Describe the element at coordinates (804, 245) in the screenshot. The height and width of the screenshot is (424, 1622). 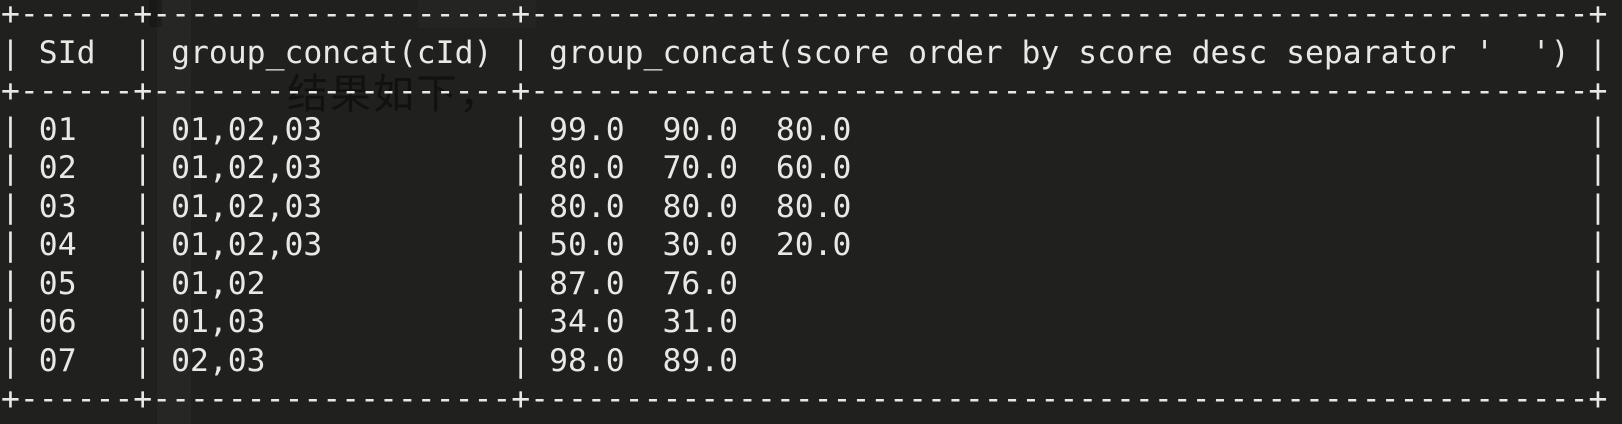
I see `table-row-line: | 04 | 01,02,03 | 50.0 30.0 20.0 |` at that location.